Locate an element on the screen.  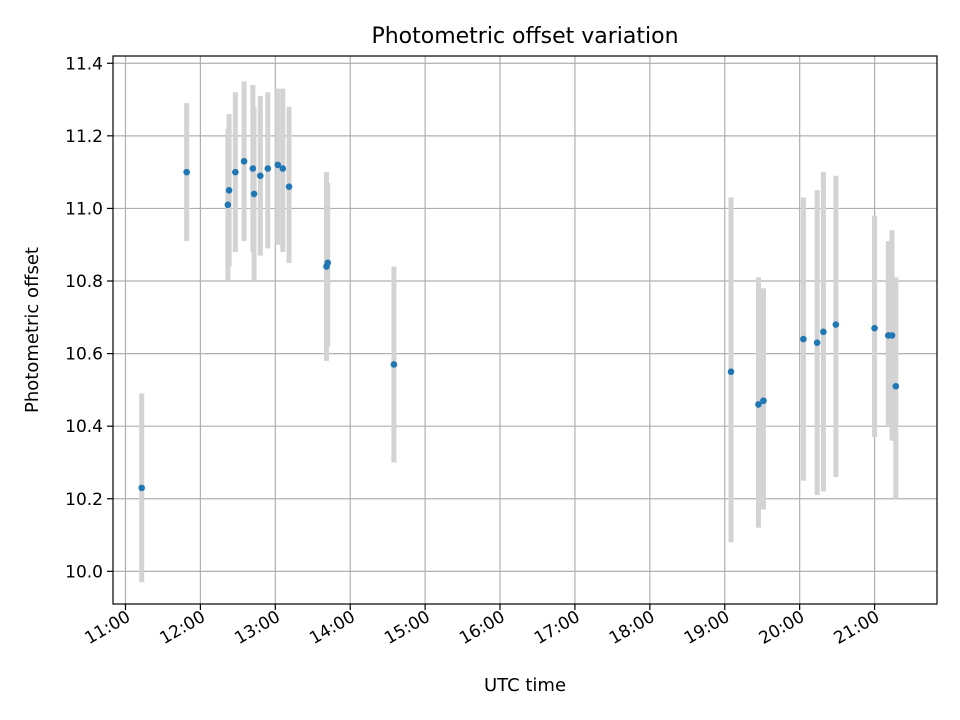
y-tick-label: 10.6 is located at coordinates (84, 355).